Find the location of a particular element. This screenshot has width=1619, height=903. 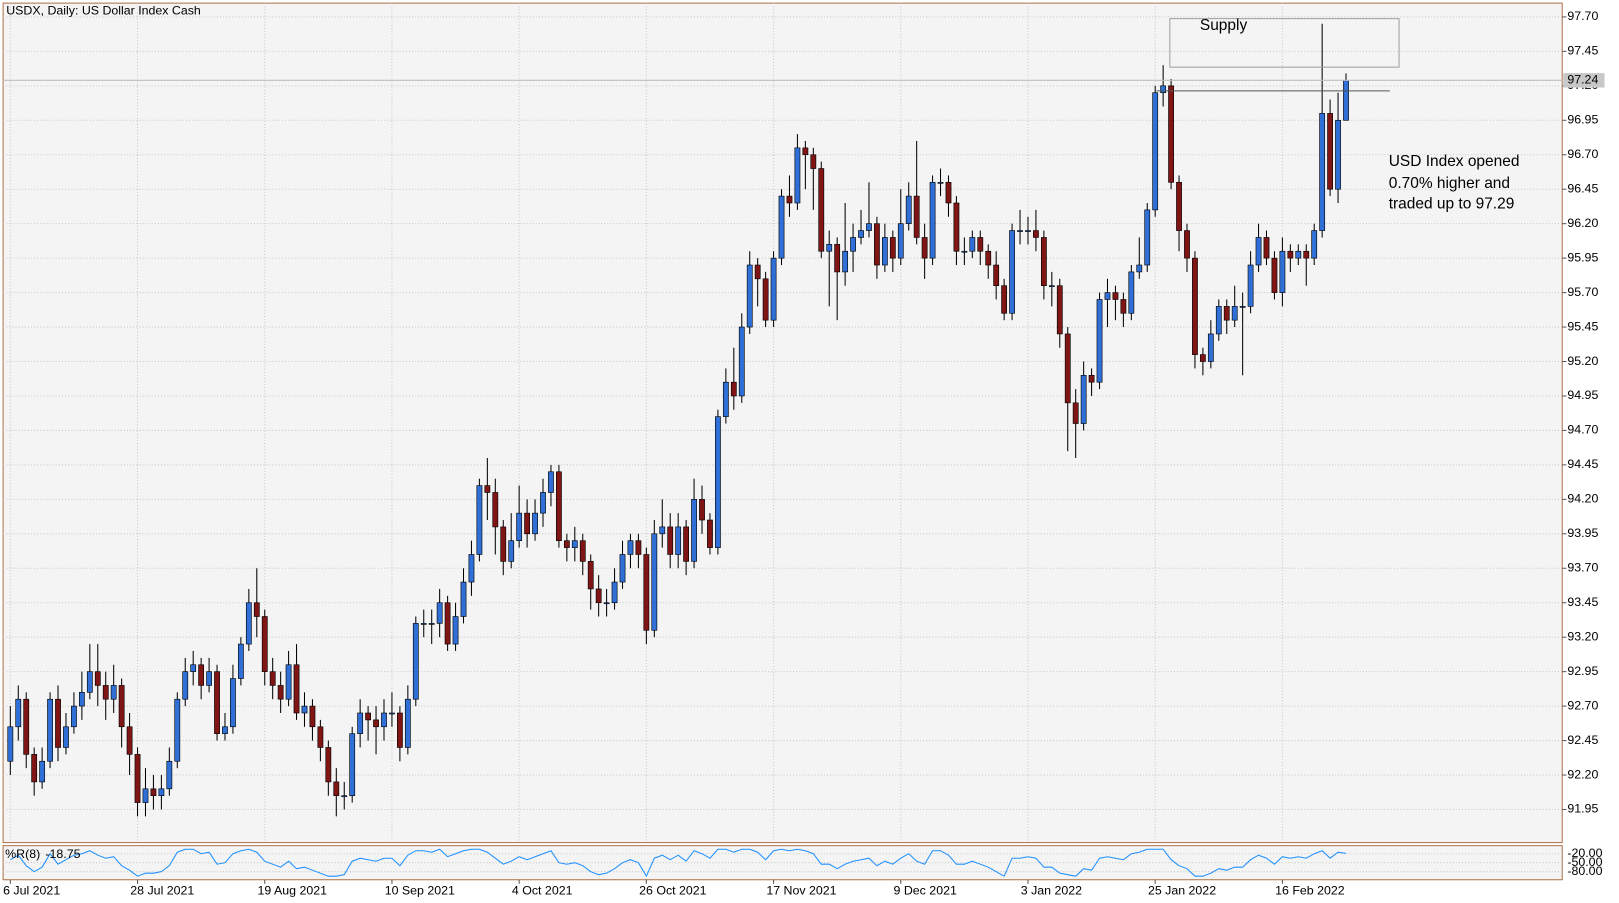

supply-zone is located at coordinates (1284, 43).